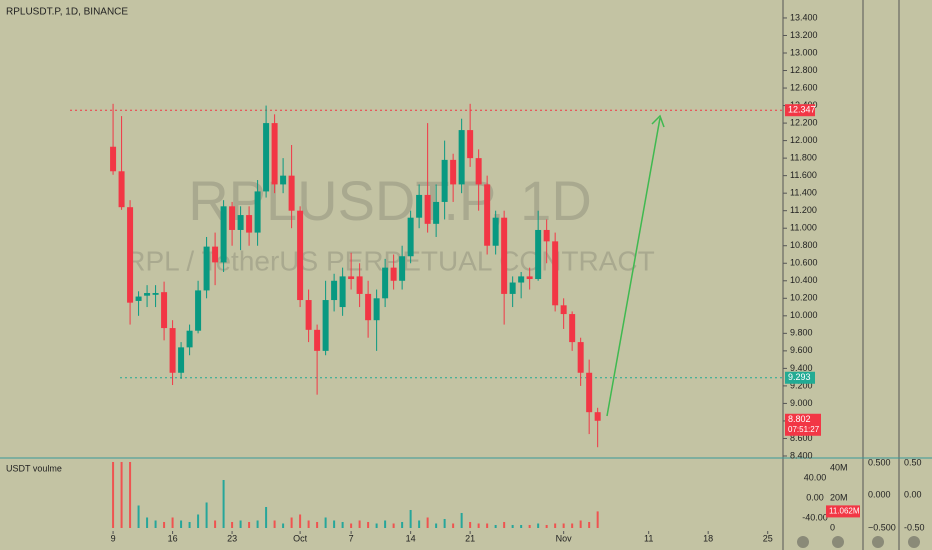  Describe the element at coordinates (804, 429) in the screenshot. I see `countdown-label: 07:51:27` at that location.